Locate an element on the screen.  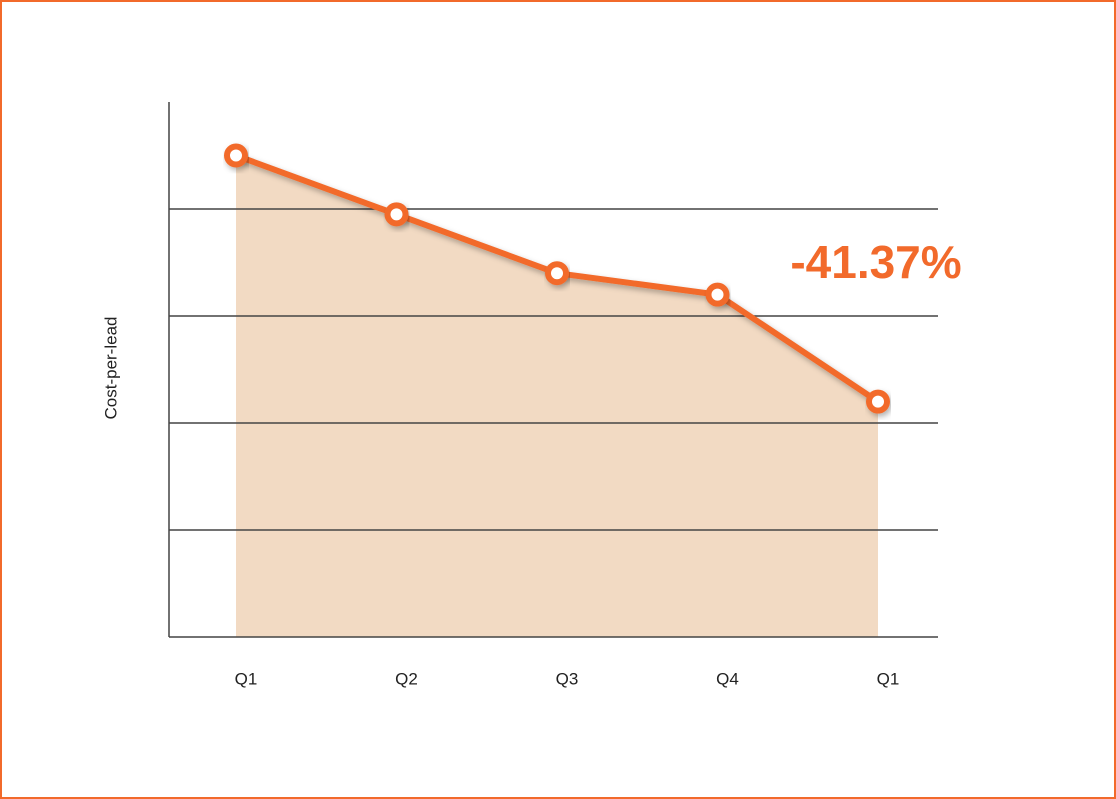
x-tick-label: Q3 is located at coordinates (567, 678).